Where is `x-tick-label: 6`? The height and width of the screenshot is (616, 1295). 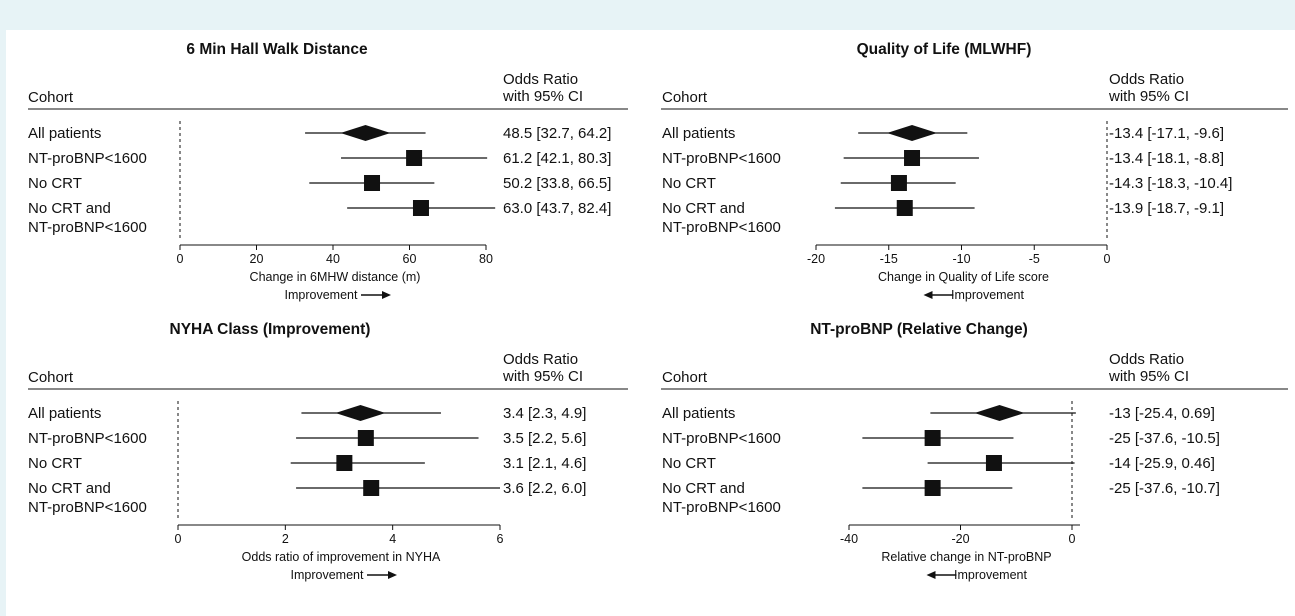 x-tick-label: 6 is located at coordinates (500, 539).